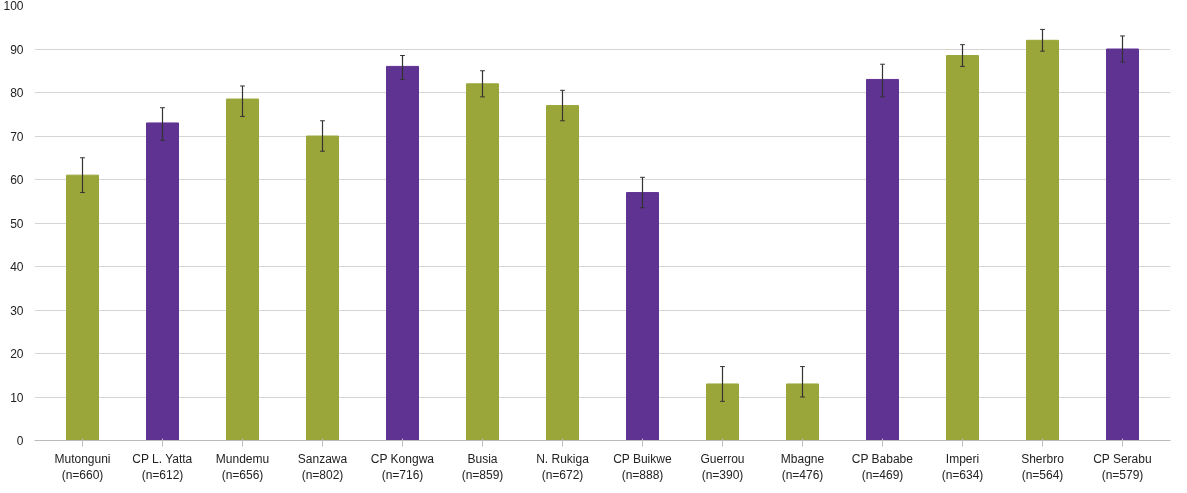  What do you see at coordinates (17, 310) in the screenshot?
I see `y-tick-label: 30` at bounding box center [17, 310].